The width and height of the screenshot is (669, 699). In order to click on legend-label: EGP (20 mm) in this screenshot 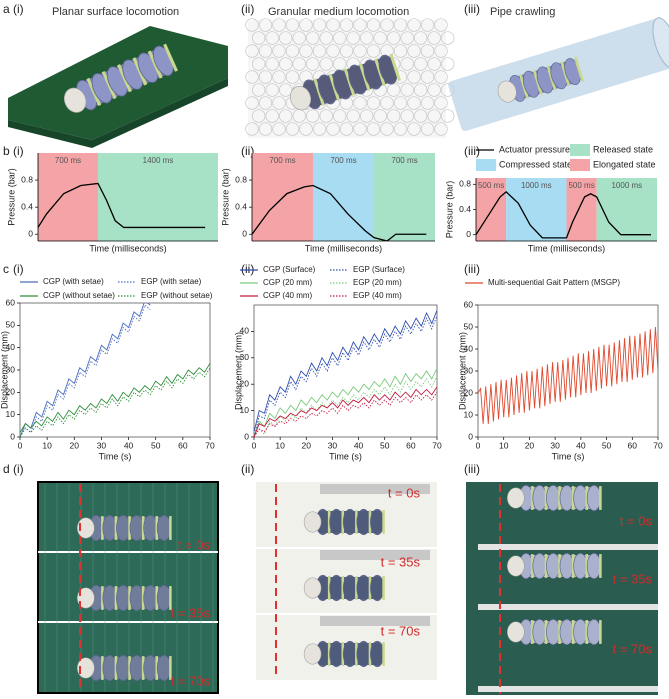, I will do `click(377, 282)`.